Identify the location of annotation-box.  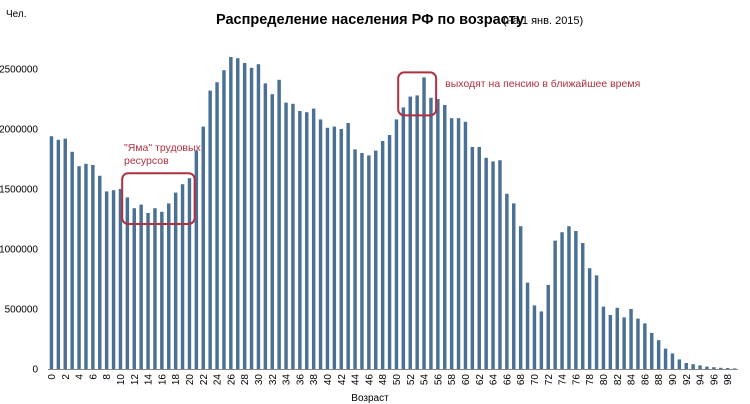
(417, 94).